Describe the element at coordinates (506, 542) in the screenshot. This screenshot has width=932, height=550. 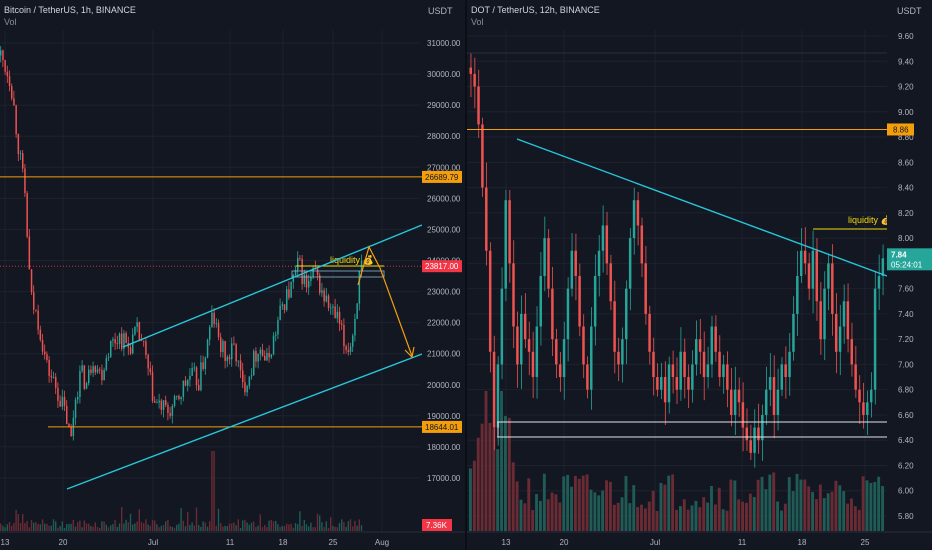
I see `dot-x-tick: 13` at that location.